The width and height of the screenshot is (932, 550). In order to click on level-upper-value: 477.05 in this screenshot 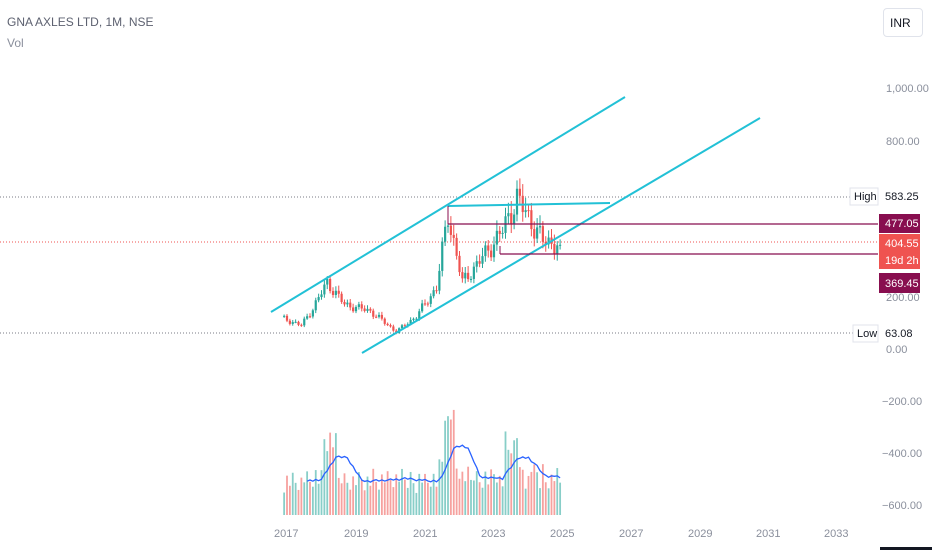, I will do `click(902, 224)`.